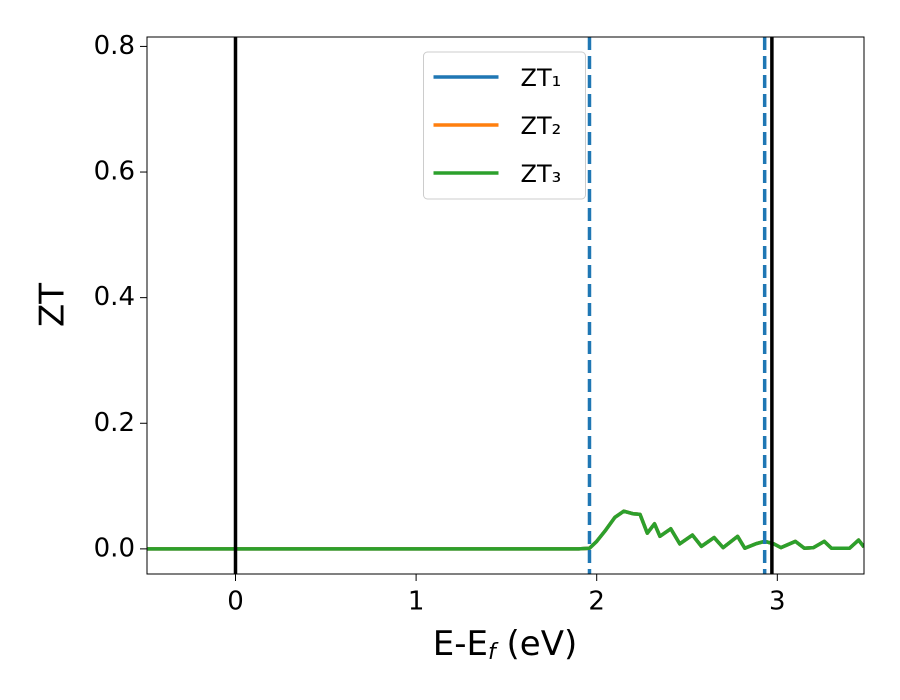  I want to click on y-axis-label: ZT, so click(53, 305).